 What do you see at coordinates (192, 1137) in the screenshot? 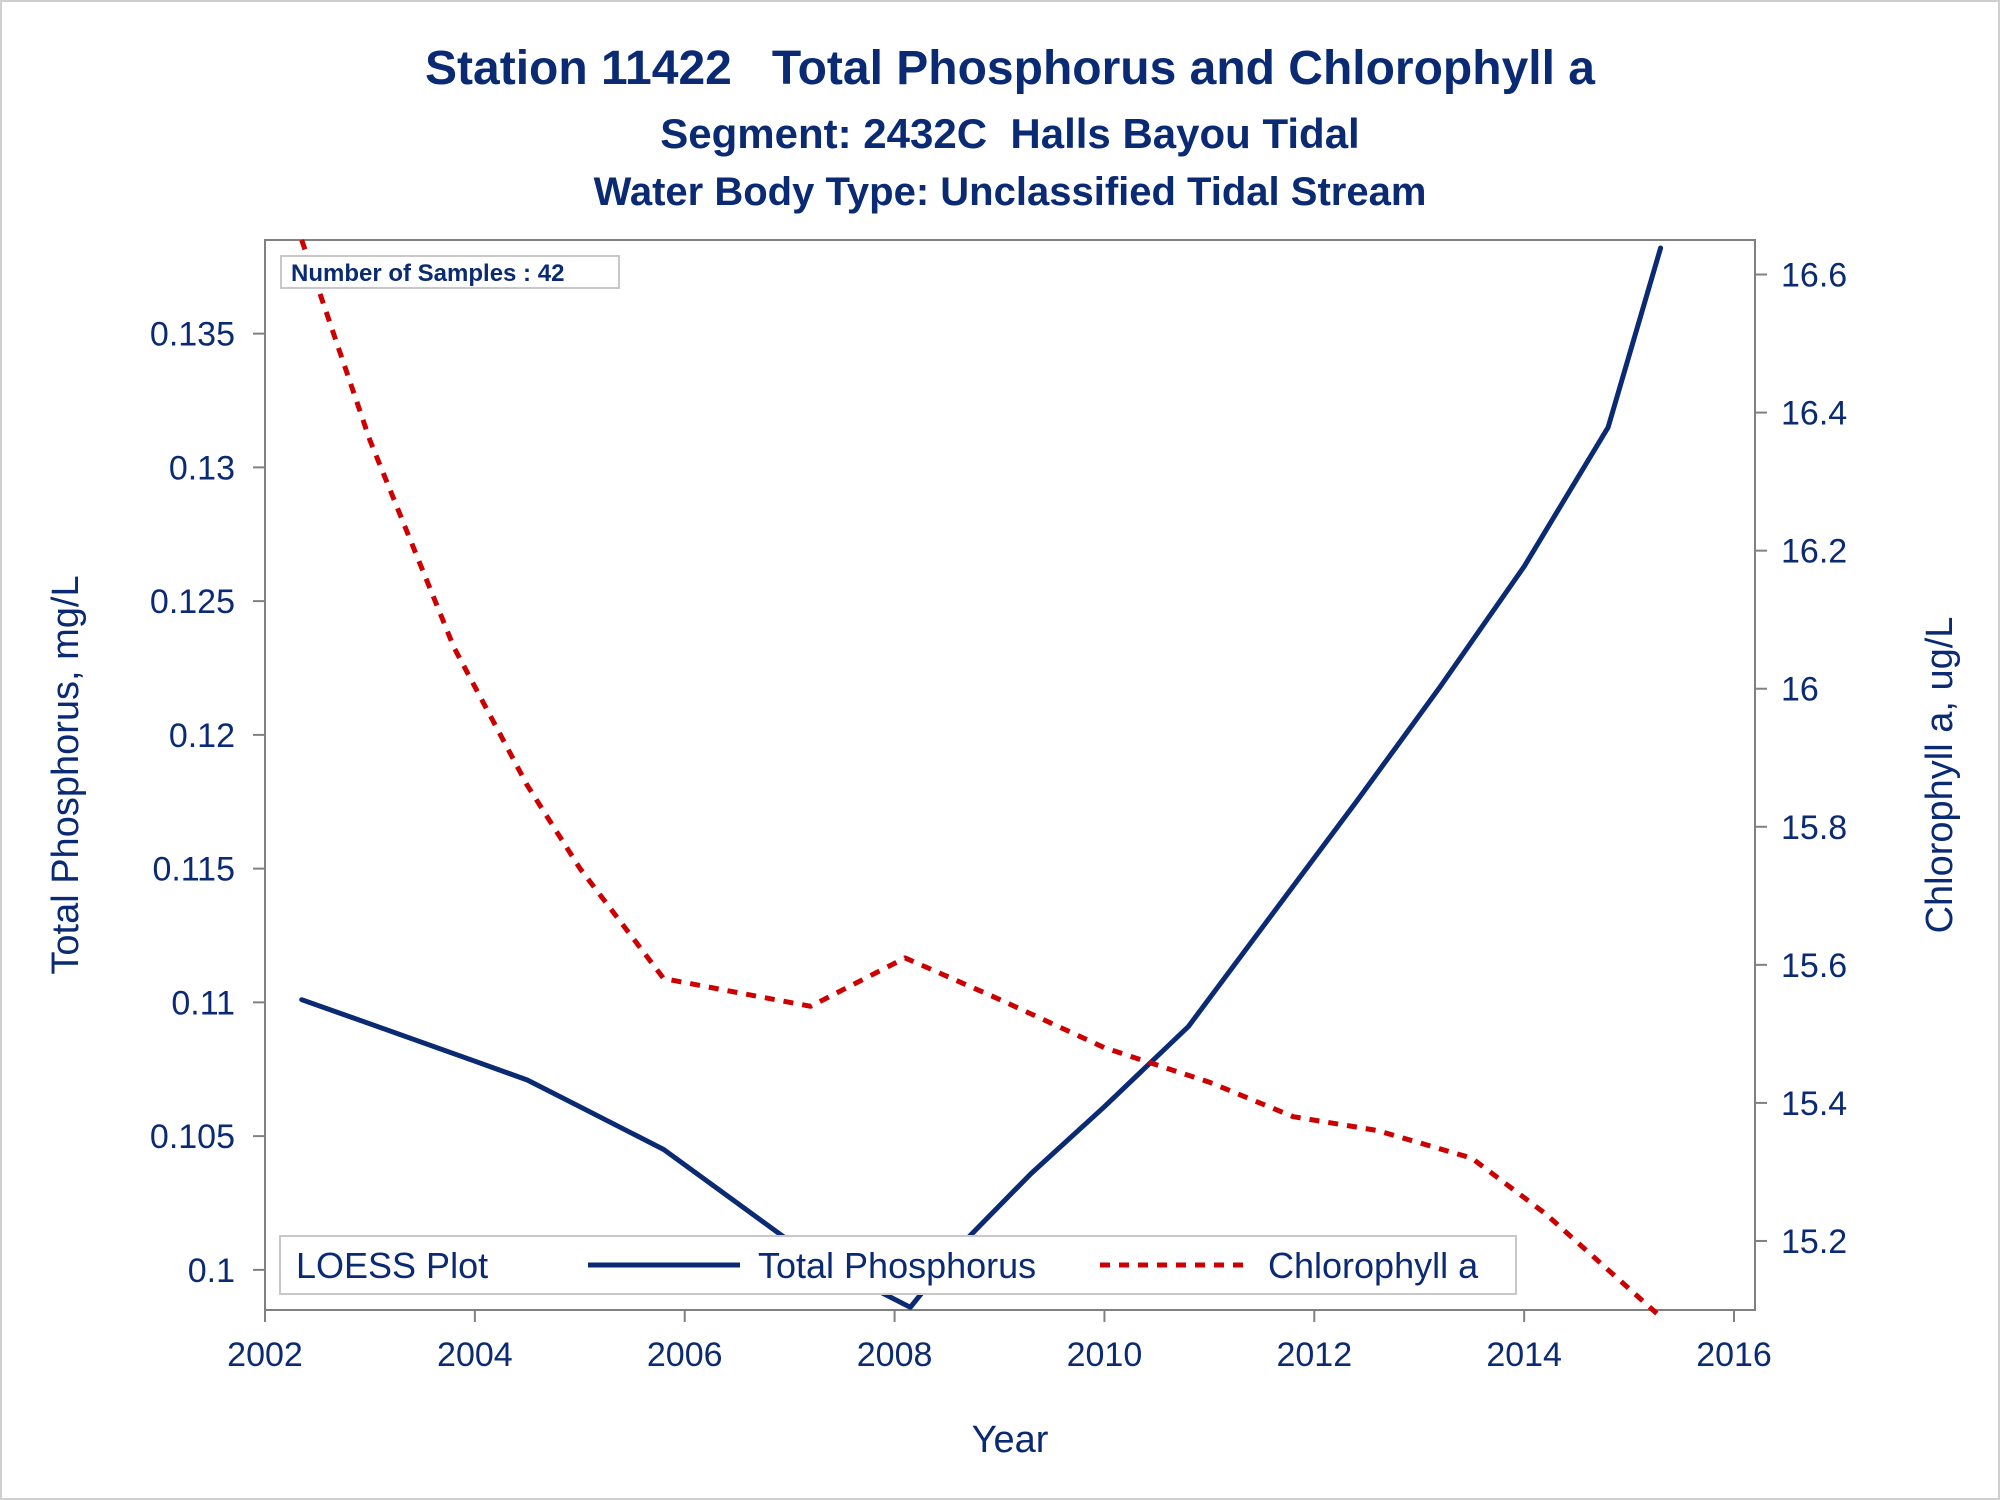
I see `y-left-tick-label: 0.105` at bounding box center [192, 1137].